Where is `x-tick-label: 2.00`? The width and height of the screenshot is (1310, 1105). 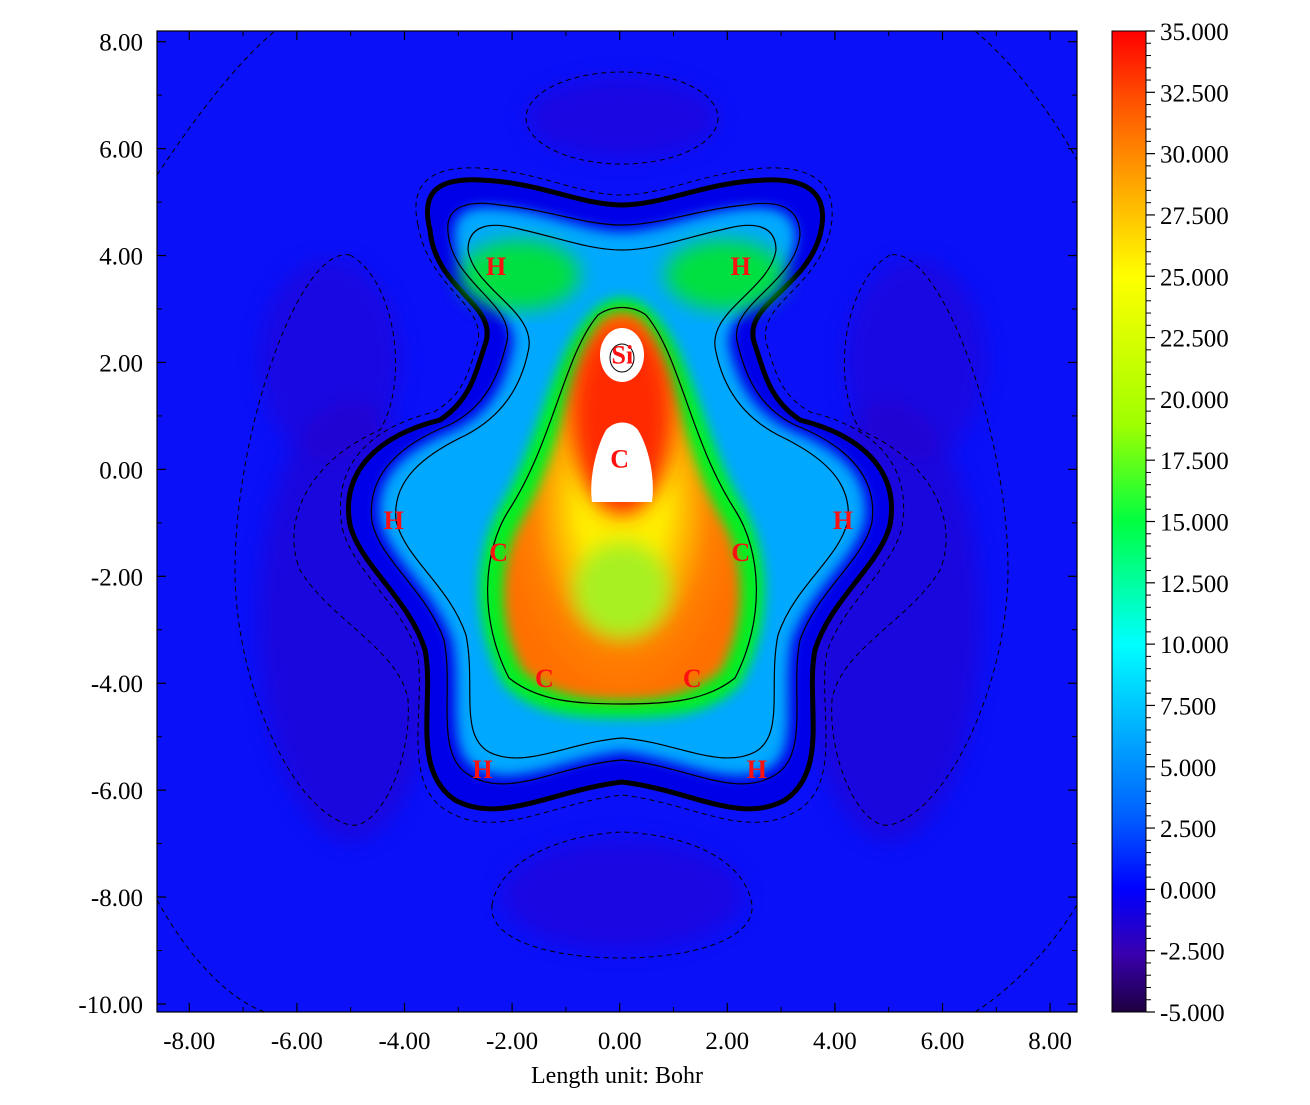 x-tick-label: 2.00 is located at coordinates (727, 1041).